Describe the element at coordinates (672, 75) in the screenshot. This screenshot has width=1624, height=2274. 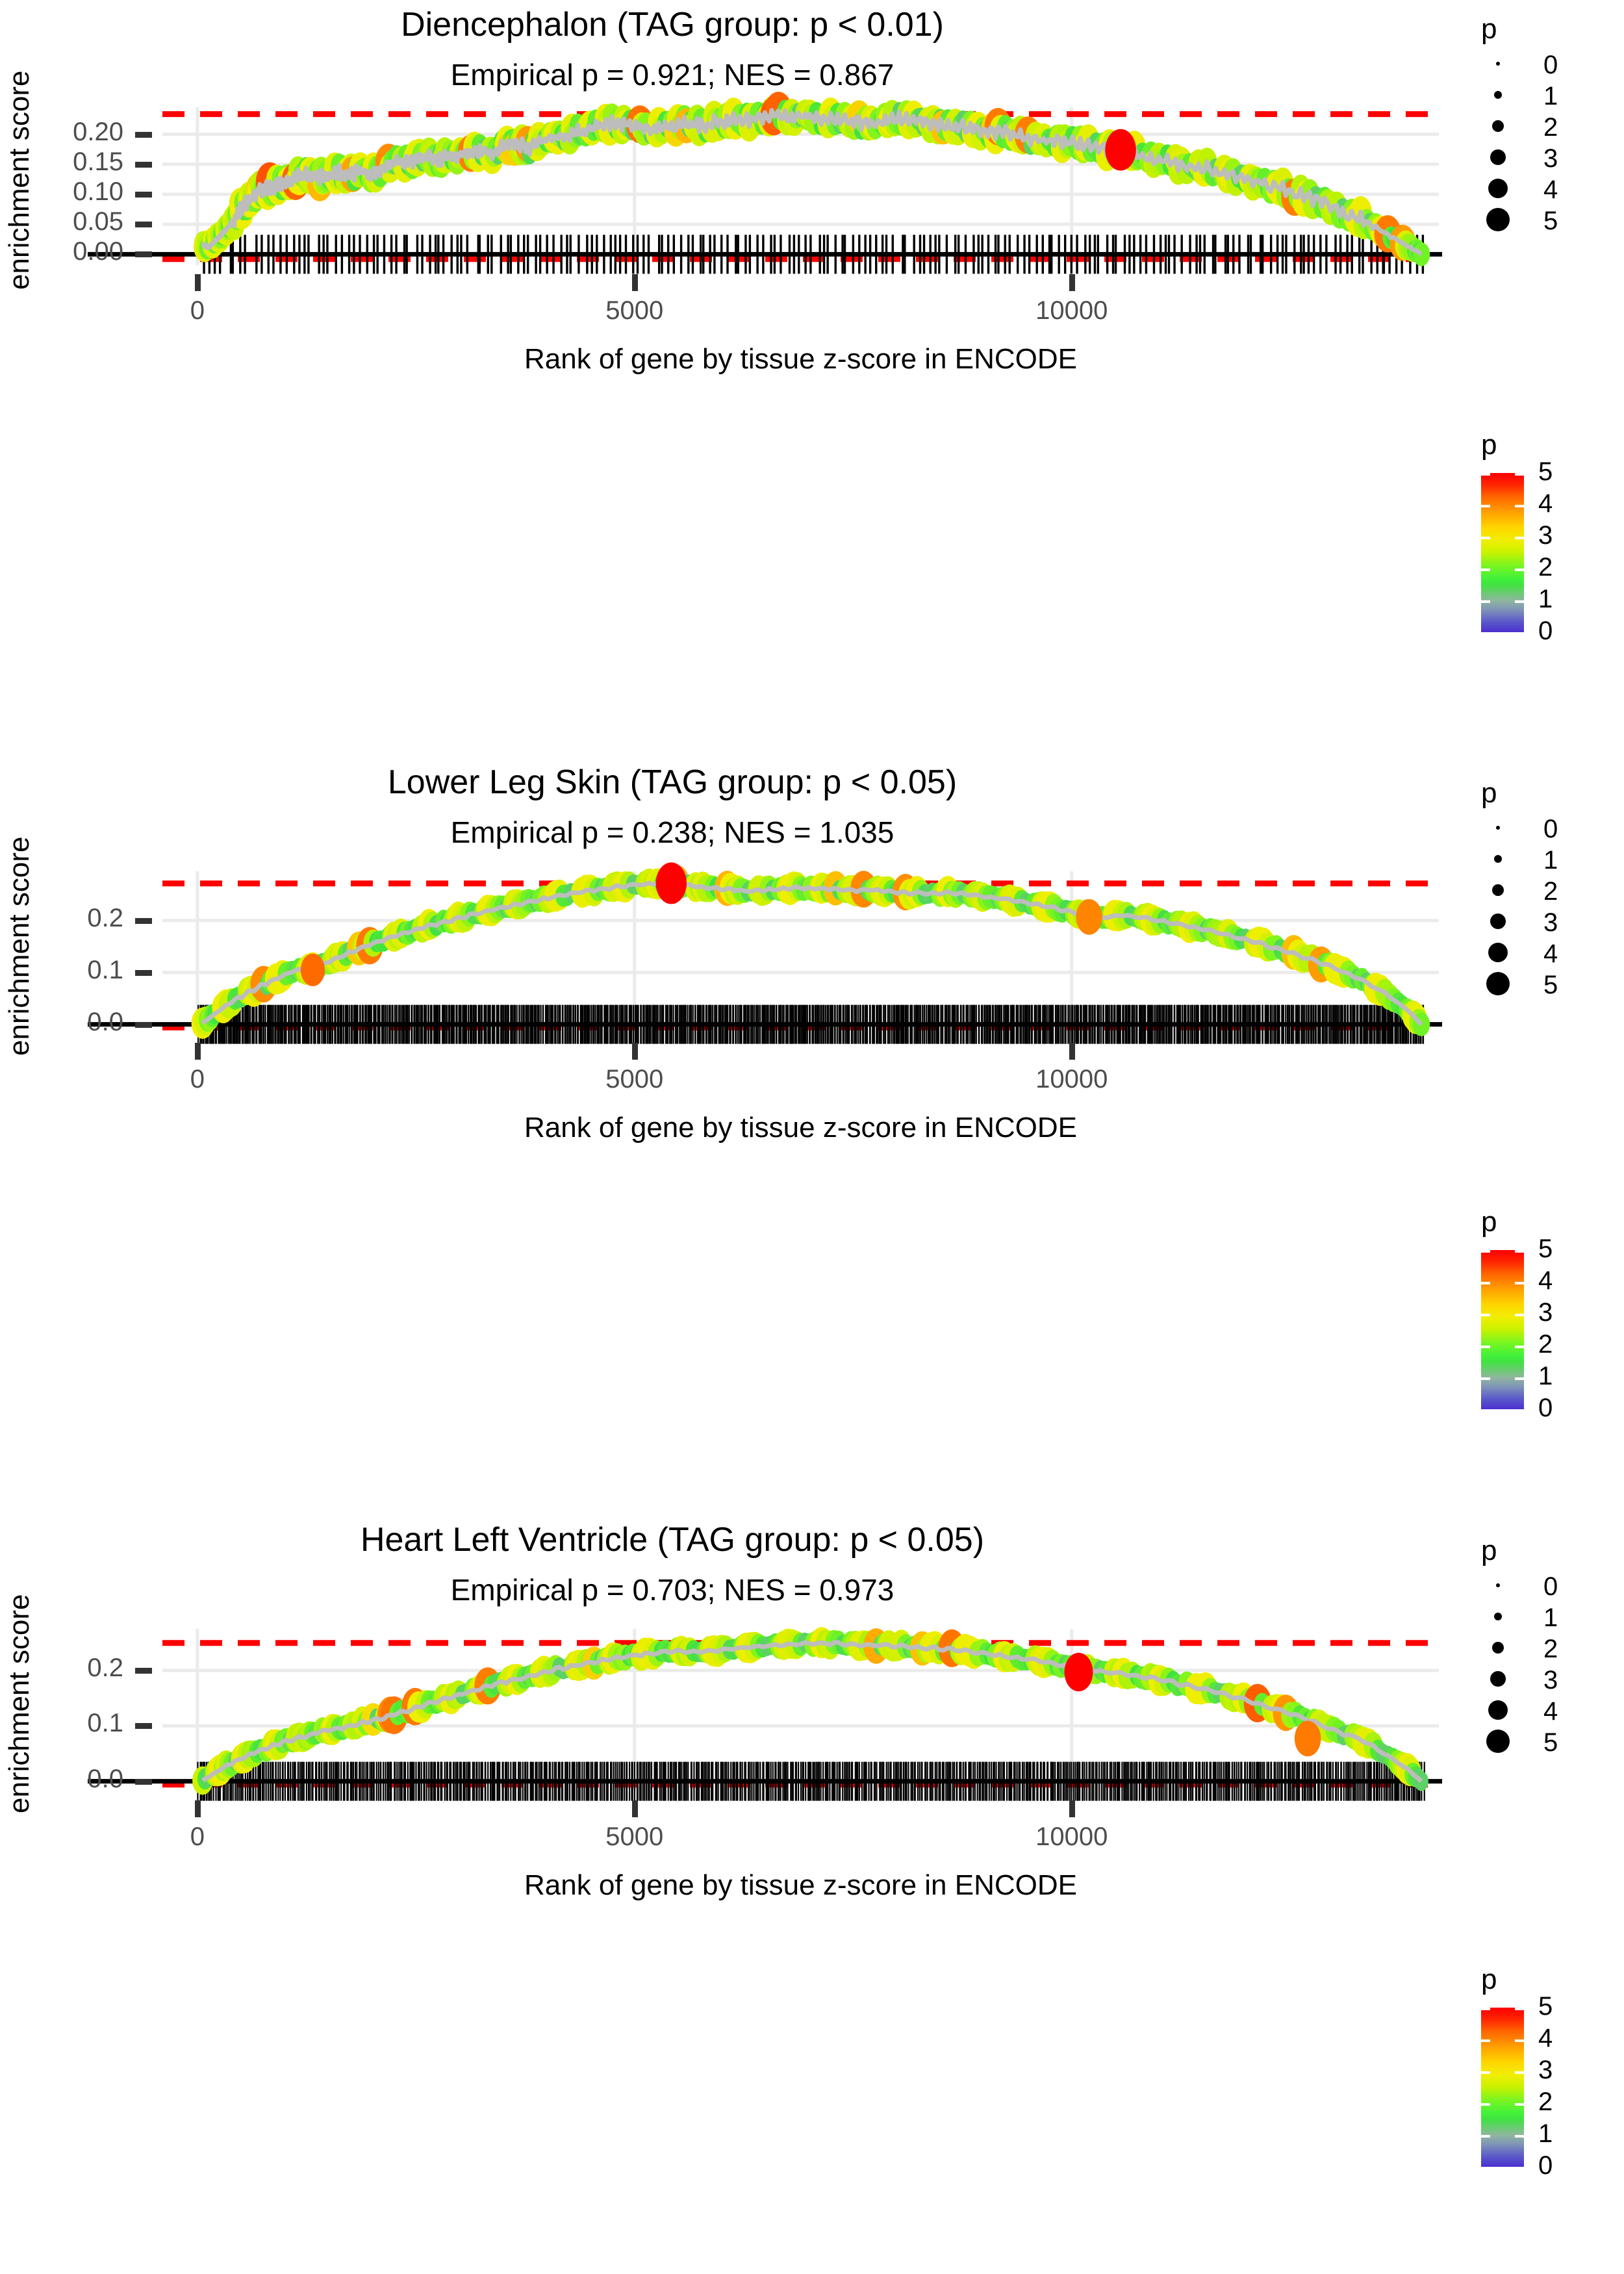
I see `panel-subtitle: Empirical p = 0.921; NES = 0.867` at that location.